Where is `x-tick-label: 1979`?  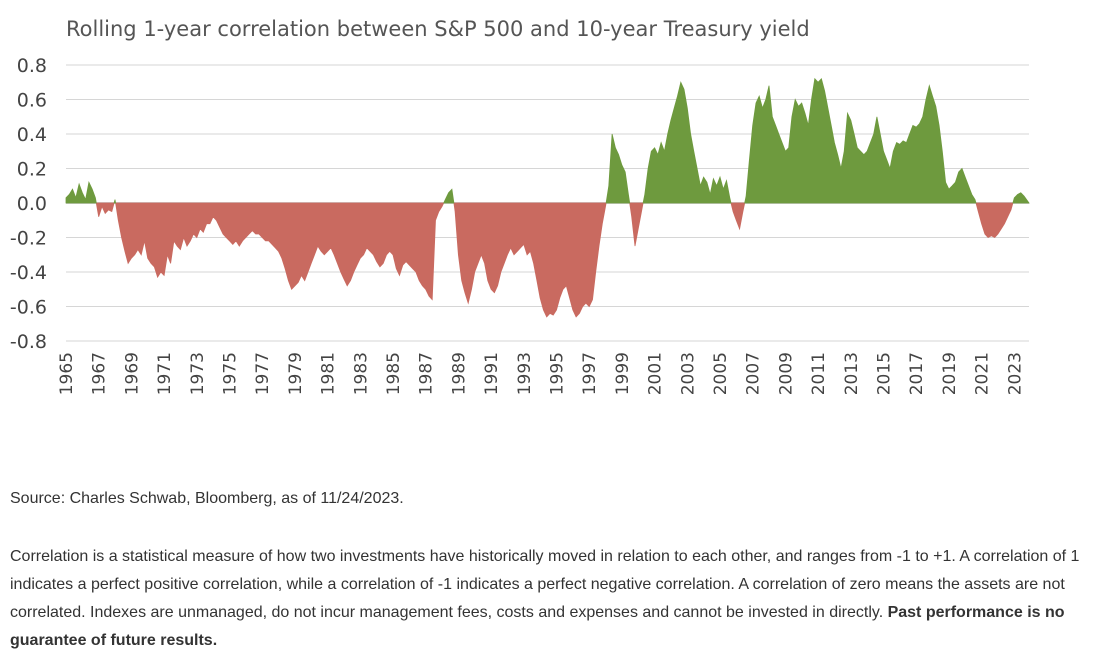 x-tick-label: 1979 is located at coordinates (296, 373).